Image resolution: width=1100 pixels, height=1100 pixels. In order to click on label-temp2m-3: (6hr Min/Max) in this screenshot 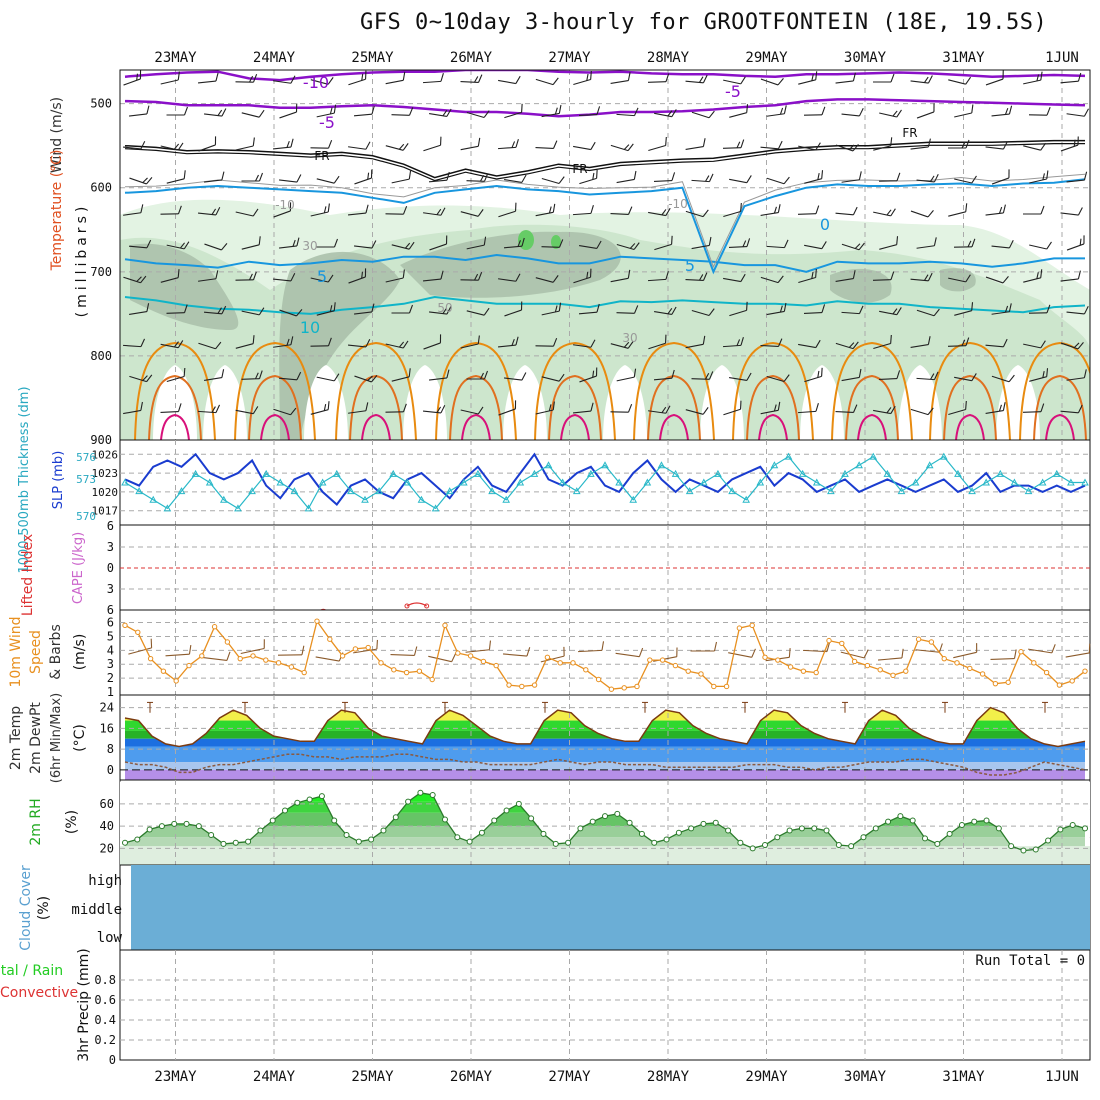, I will do `click(56, 738)`.